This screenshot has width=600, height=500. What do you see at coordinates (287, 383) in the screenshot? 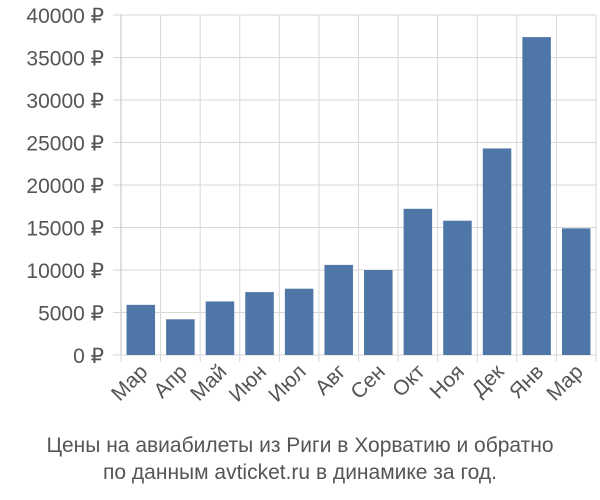
I see `x-tick-label: Июл` at bounding box center [287, 383].